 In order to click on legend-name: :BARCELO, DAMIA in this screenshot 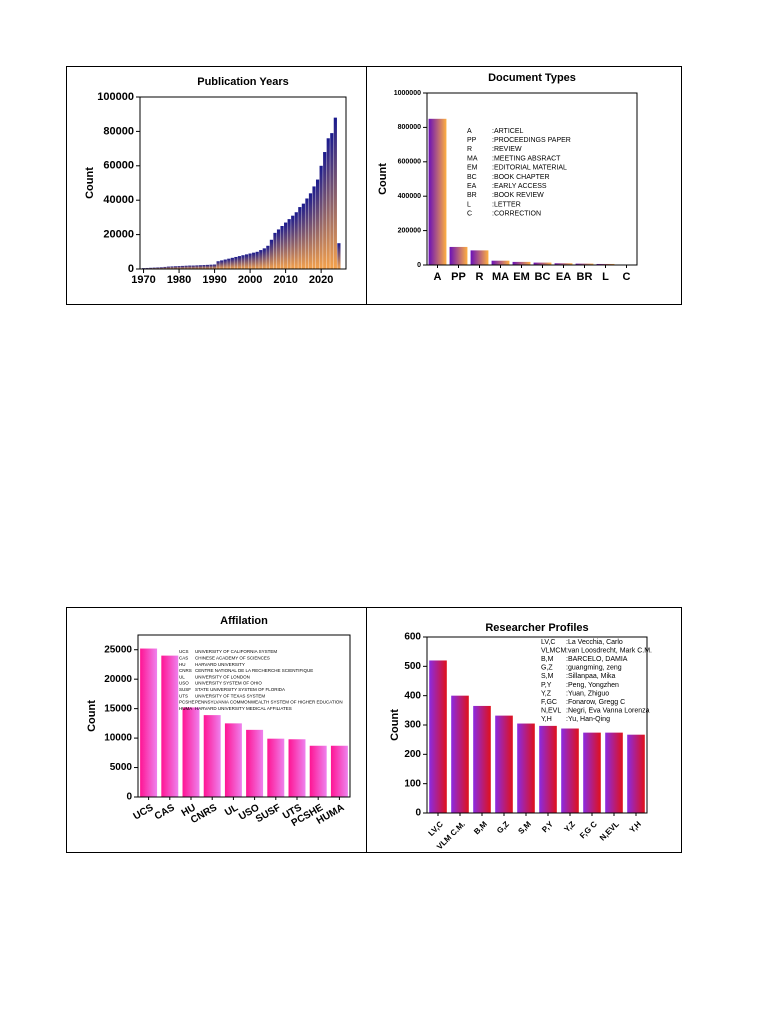, I will do `click(597, 659)`.